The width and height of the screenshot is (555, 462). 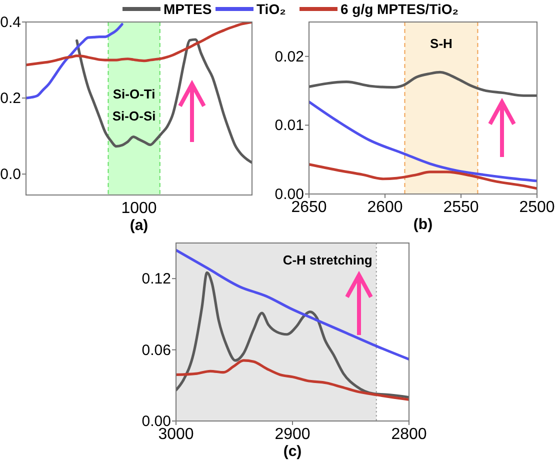 I want to click on y-tick-label: 0.02, so click(x=289, y=57).